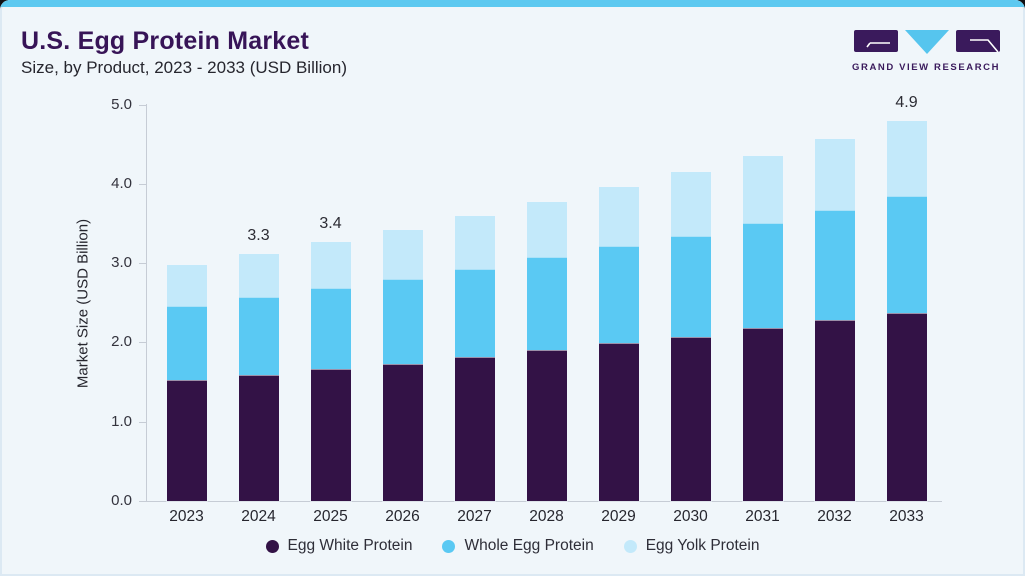 Image resolution: width=1025 pixels, height=576 pixels. Describe the element at coordinates (402, 516) in the screenshot. I see `x-tick-label: 2026` at that location.